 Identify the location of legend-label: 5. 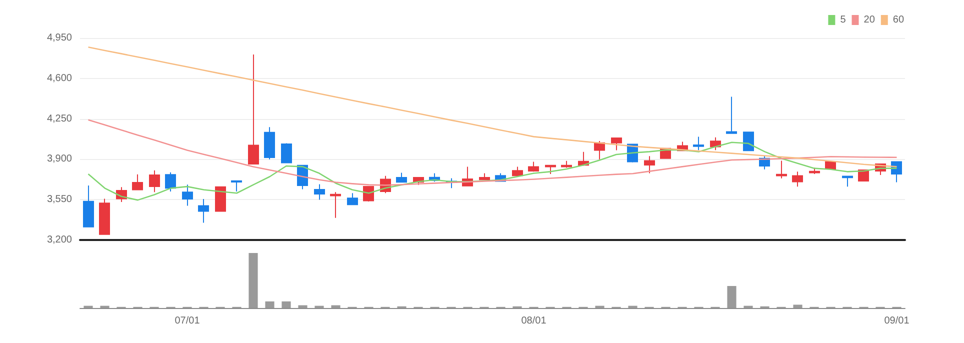
(843, 20).